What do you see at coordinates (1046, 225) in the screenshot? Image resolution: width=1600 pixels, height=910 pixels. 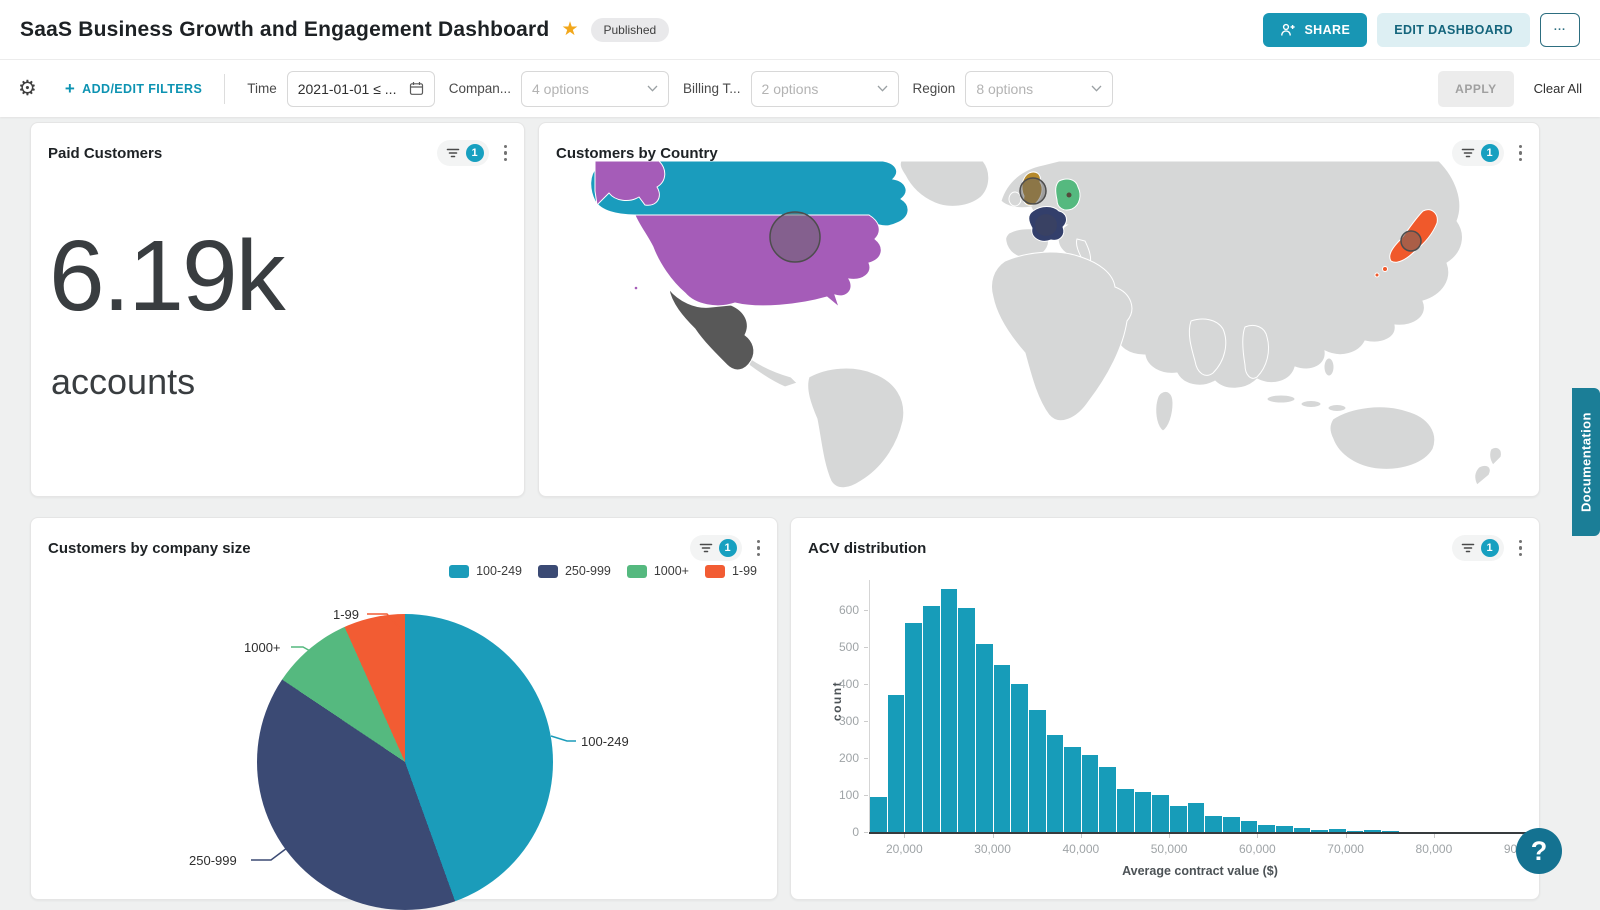 I see `map-bubble-france` at bounding box center [1046, 225].